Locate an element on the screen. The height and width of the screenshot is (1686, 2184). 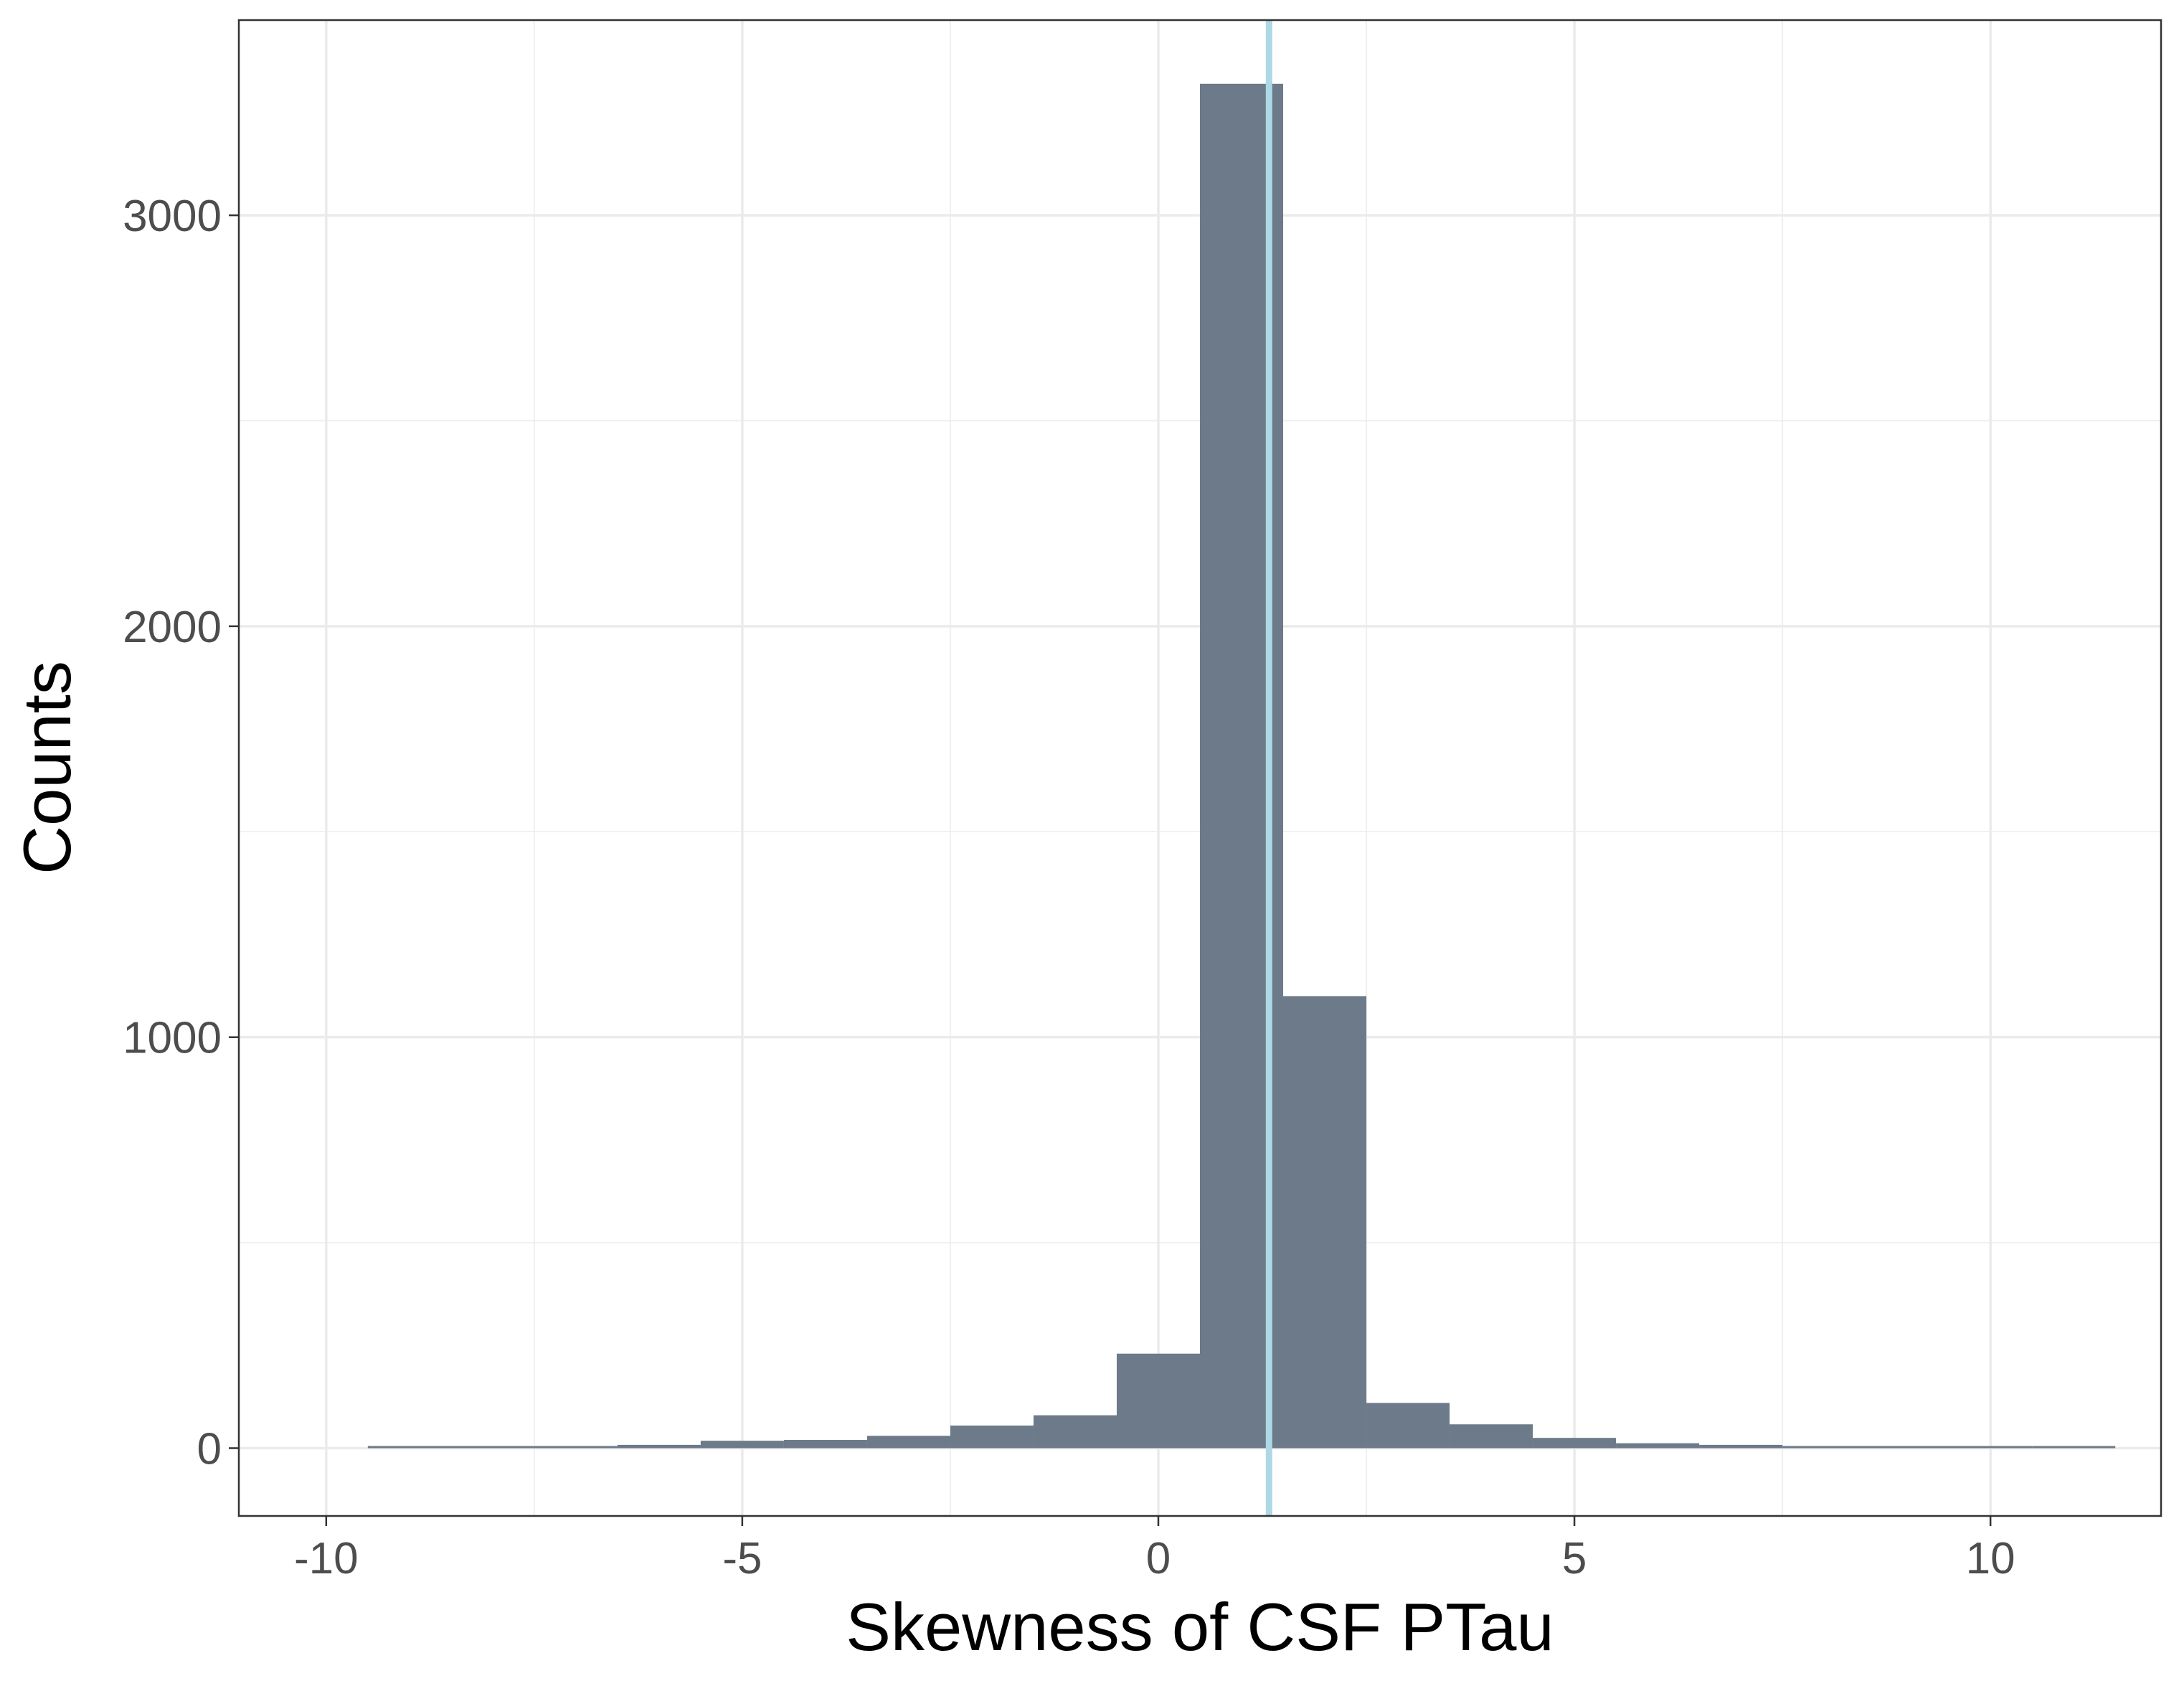
x-tick-label: 10 is located at coordinates (1990, 1558).